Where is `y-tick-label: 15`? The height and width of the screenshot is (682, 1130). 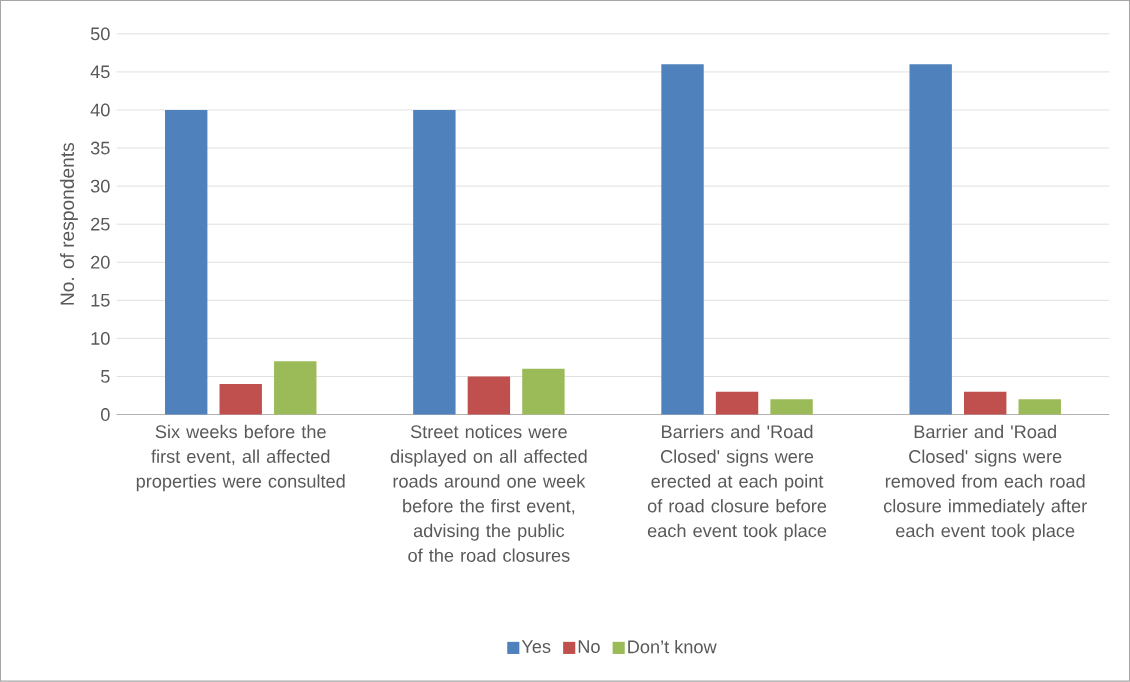 y-tick-label: 15 is located at coordinates (100, 300).